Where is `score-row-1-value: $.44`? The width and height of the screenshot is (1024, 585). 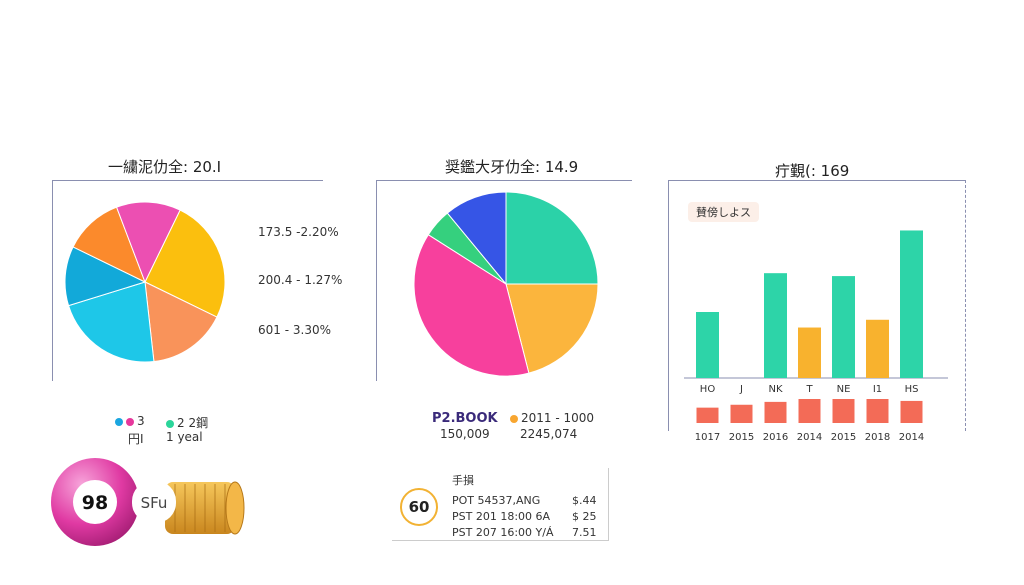 score-row-1-value: $.44 is located at coordinates (584, 500).